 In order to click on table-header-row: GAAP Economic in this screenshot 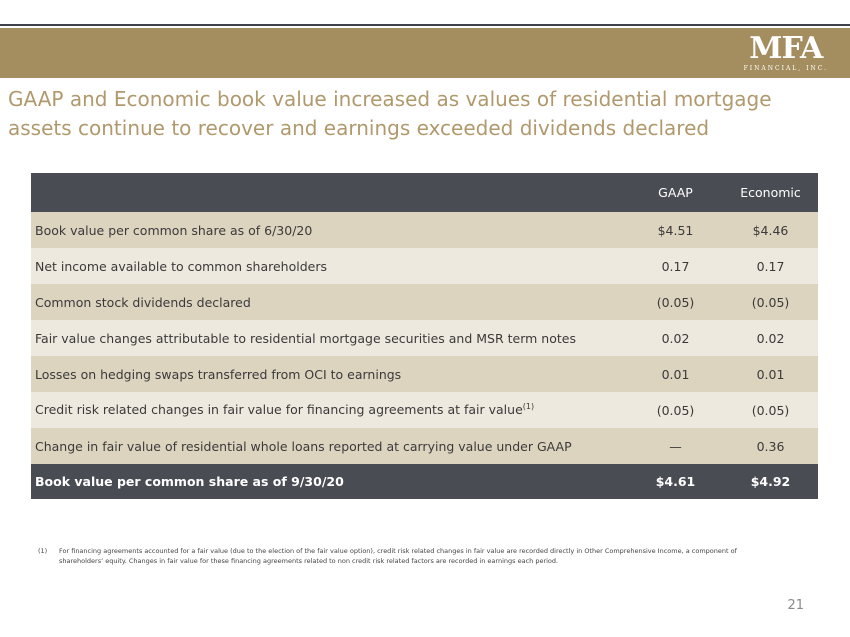, I will do `click(424, 192)`.